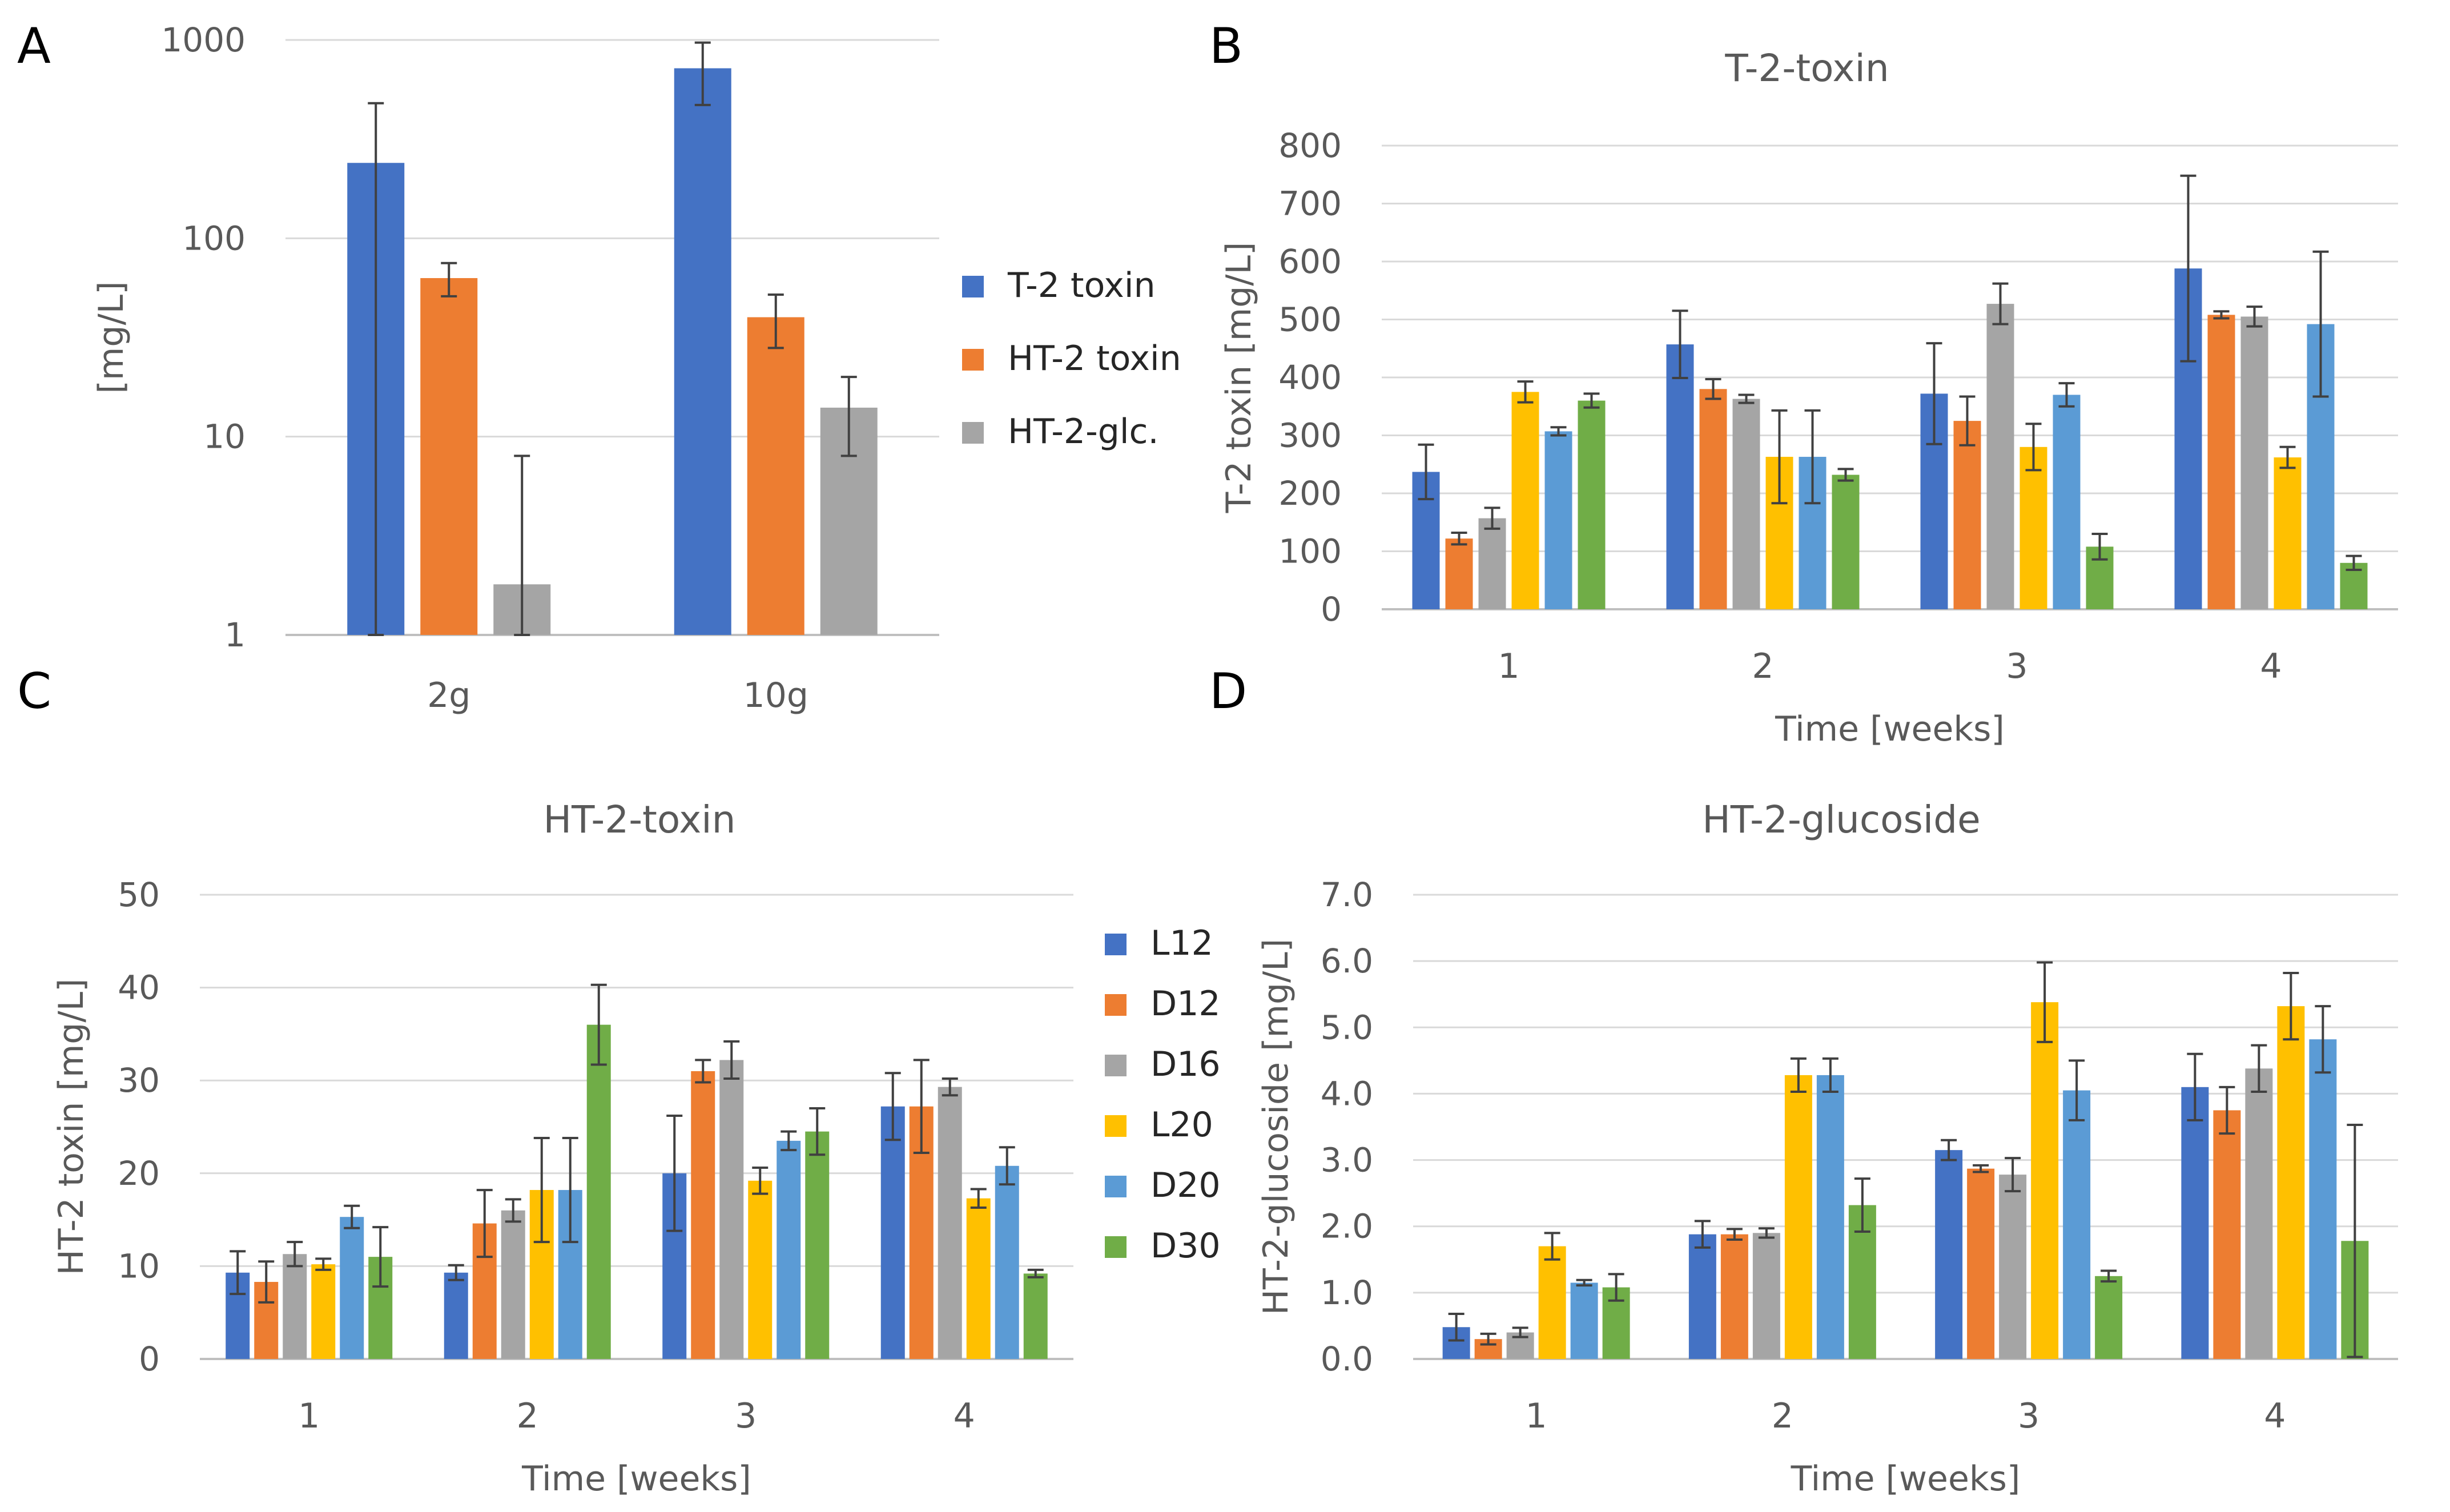  Describe the element at coordinates (139, 1080) in the screenshot. I see `y-tick-label: 30` at that location.